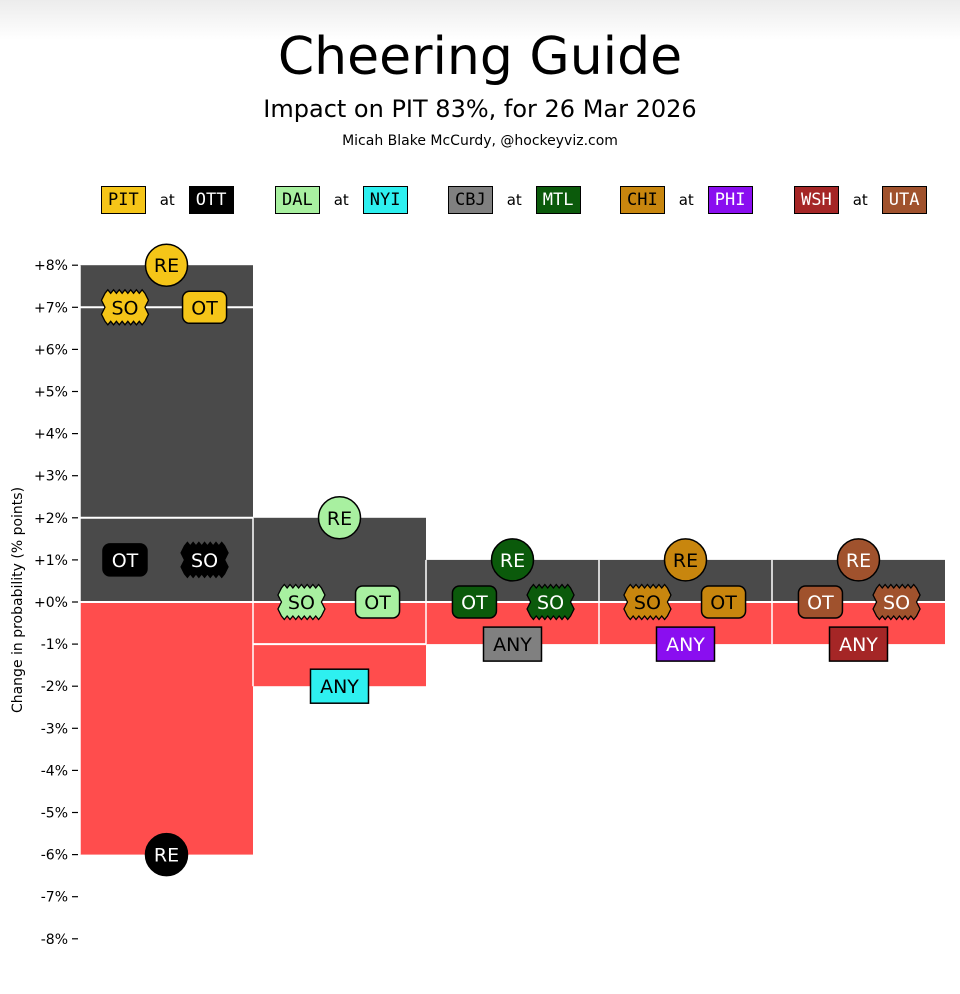 Image resolution: width=960 pixels, height=994 pixels. What do you see at coordinates (51, 393) in the screenshot?
I see `y-tick-label: +5%` at bounding box center [51, 393].